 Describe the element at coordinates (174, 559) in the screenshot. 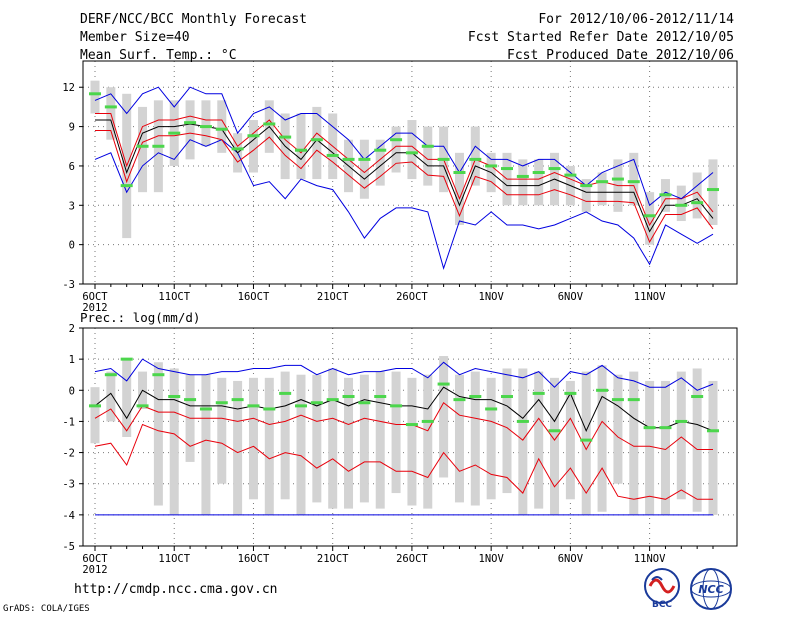

I see `prec-xtick-label: 11OCT` at that location.